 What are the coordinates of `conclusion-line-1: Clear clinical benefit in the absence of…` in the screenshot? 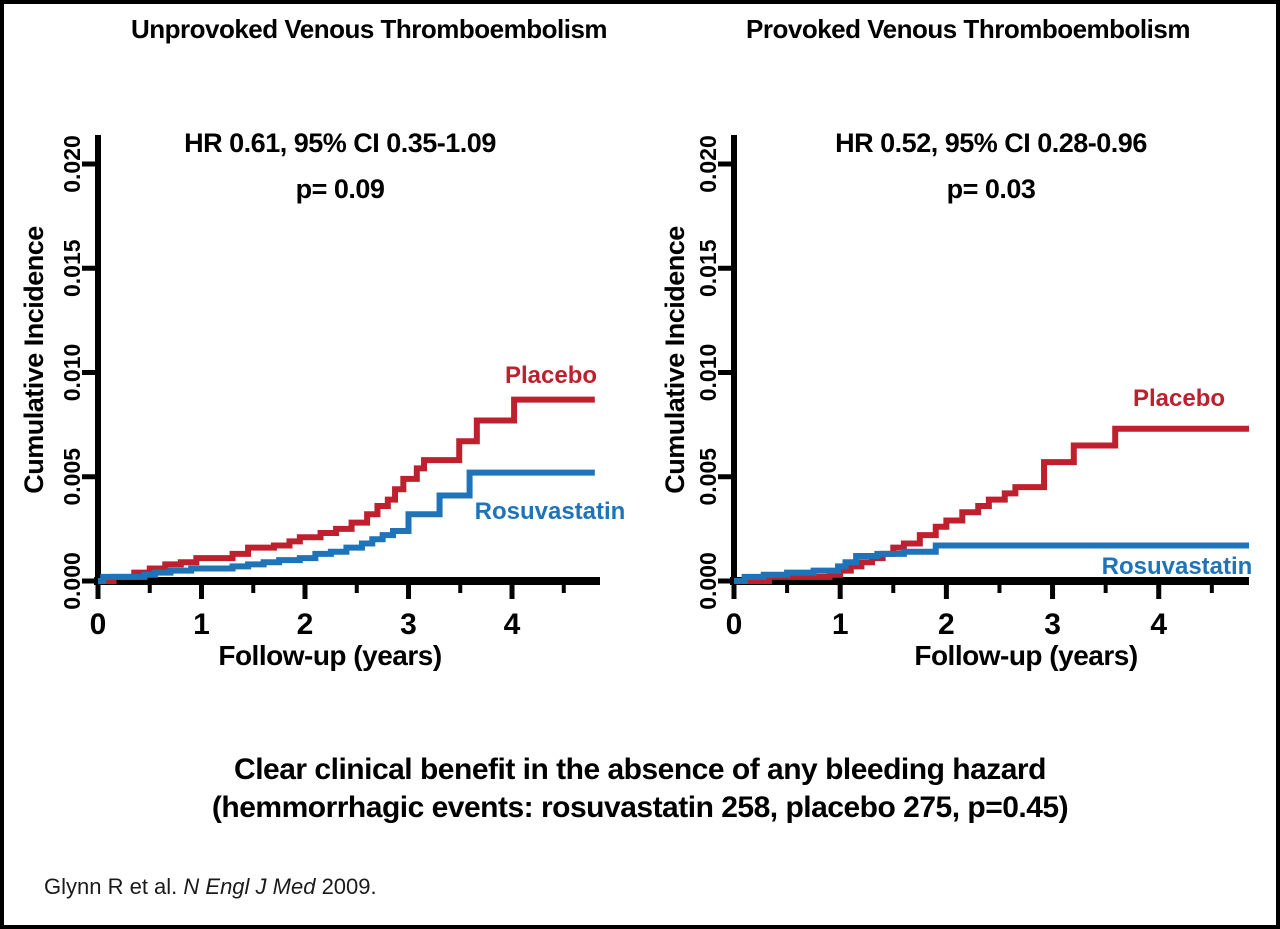 It's located at (640, 769).